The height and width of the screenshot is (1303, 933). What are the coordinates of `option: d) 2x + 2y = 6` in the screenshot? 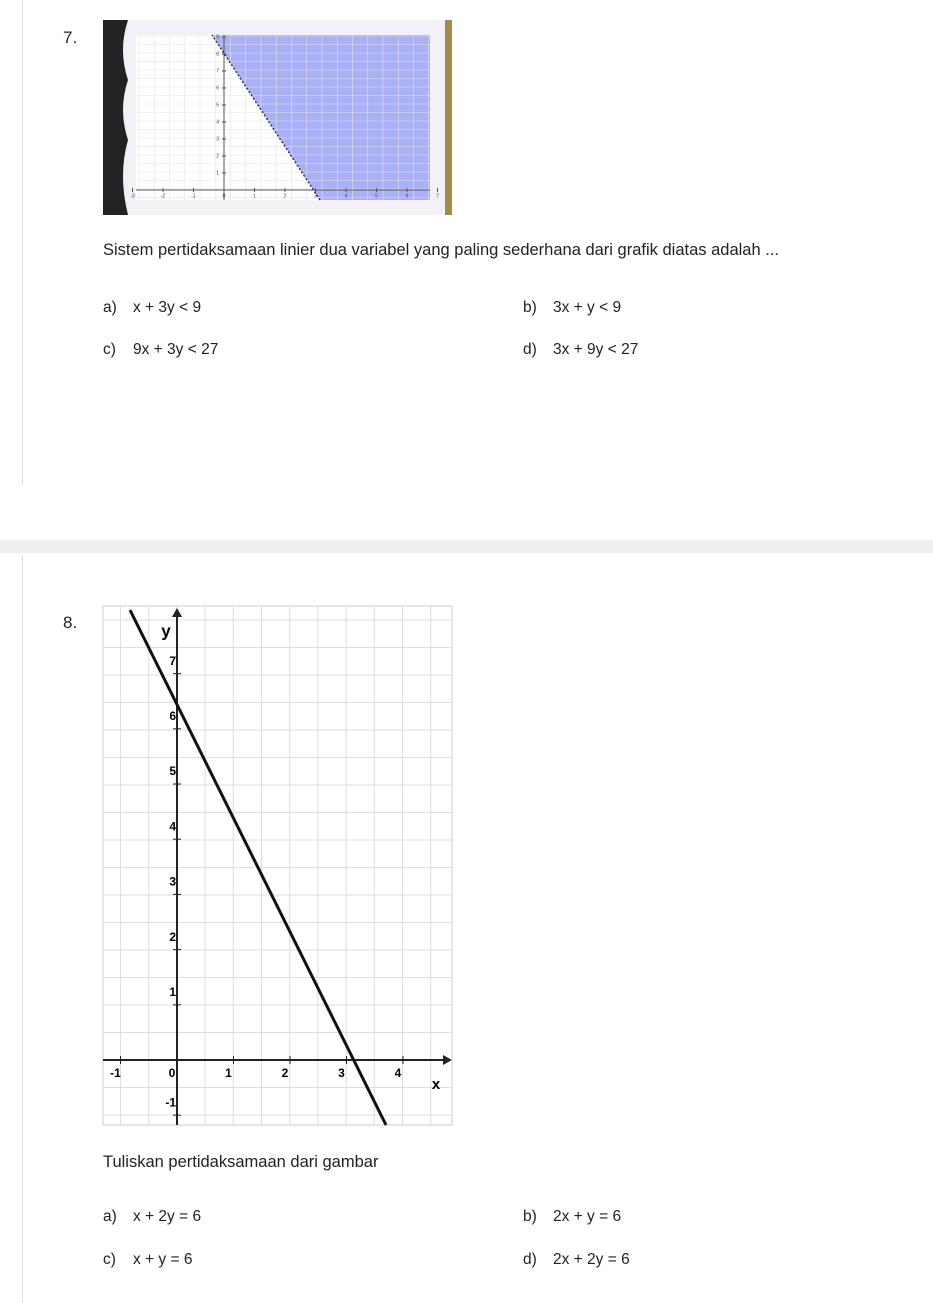 It's located at (576, 1260).